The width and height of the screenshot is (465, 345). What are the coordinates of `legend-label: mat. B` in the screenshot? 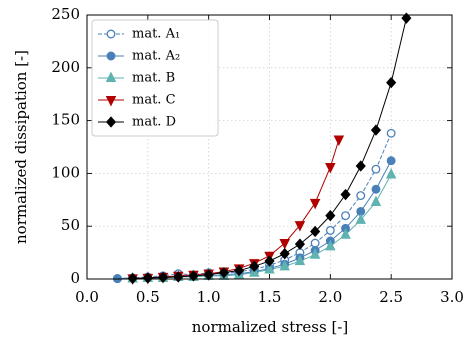 It's located at (153, 78).